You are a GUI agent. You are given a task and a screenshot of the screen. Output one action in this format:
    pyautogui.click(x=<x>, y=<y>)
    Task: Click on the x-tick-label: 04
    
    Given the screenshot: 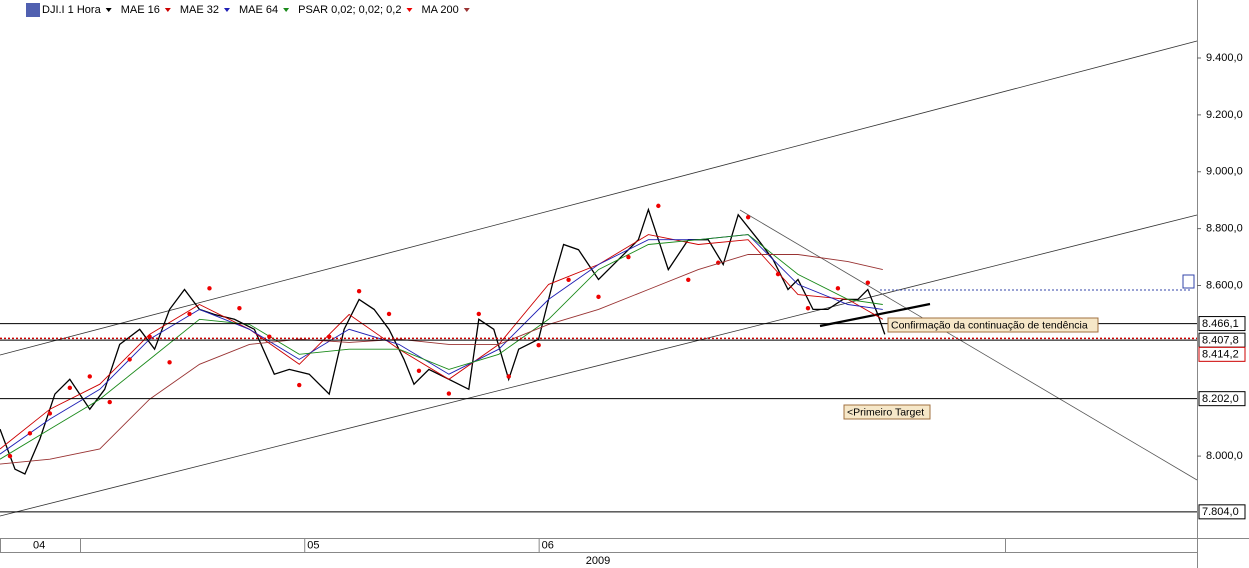 What is the action you would take?
    pyautogui.click(x=39, y=545)
    